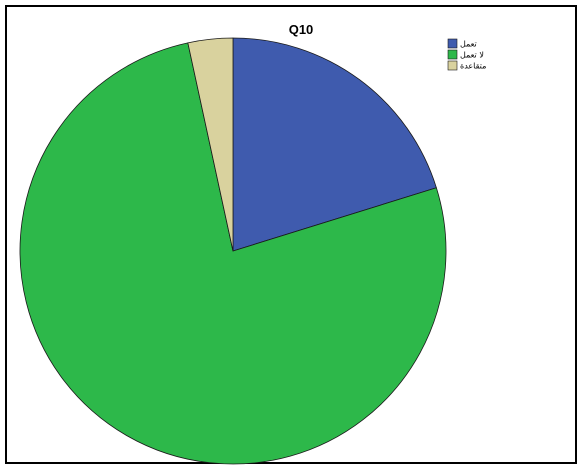 Image resolution: width=588 pixels, height=472 pixels. Describe the element at coordinates (473, 66) in the screenshot. I see `legend-label-3: متقاعدة` at that location.